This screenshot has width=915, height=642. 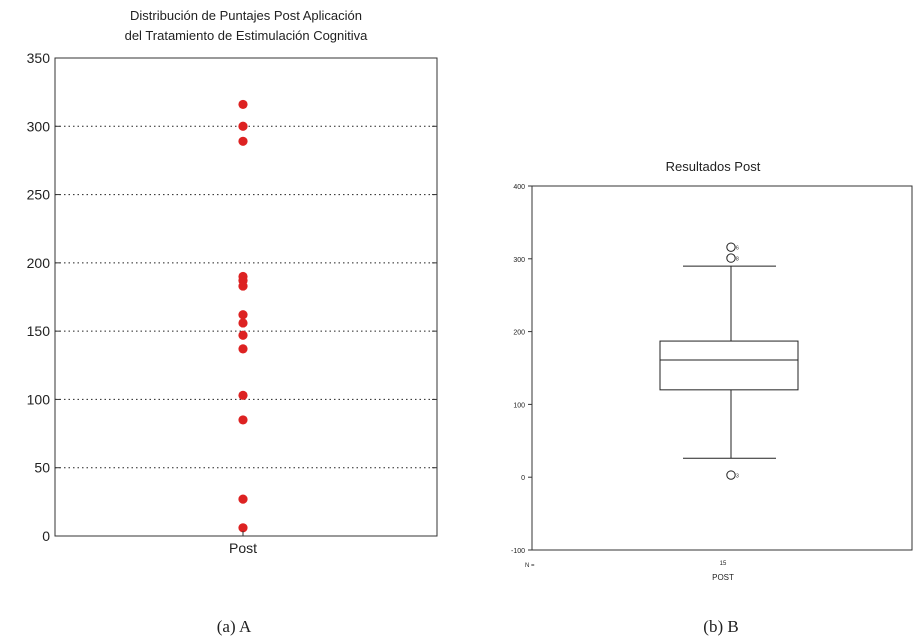 I want to click on chart-a-y-tick-label: 0, so click(x=46, y=536).